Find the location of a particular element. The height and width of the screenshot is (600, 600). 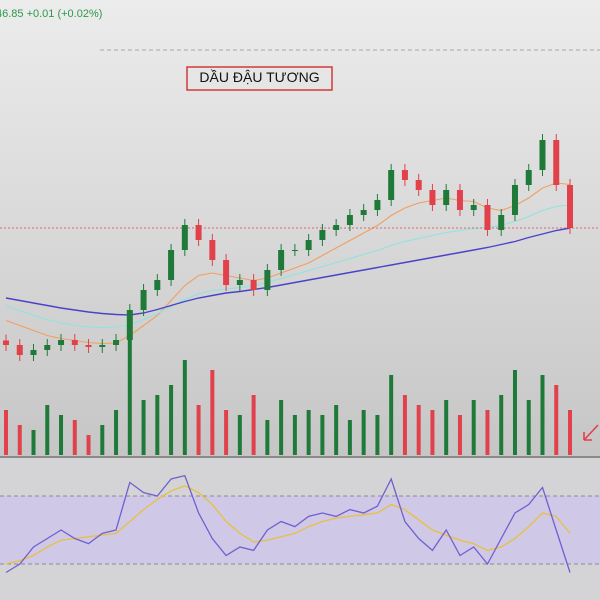

moving-average-line is located at coordinates (288, 271).